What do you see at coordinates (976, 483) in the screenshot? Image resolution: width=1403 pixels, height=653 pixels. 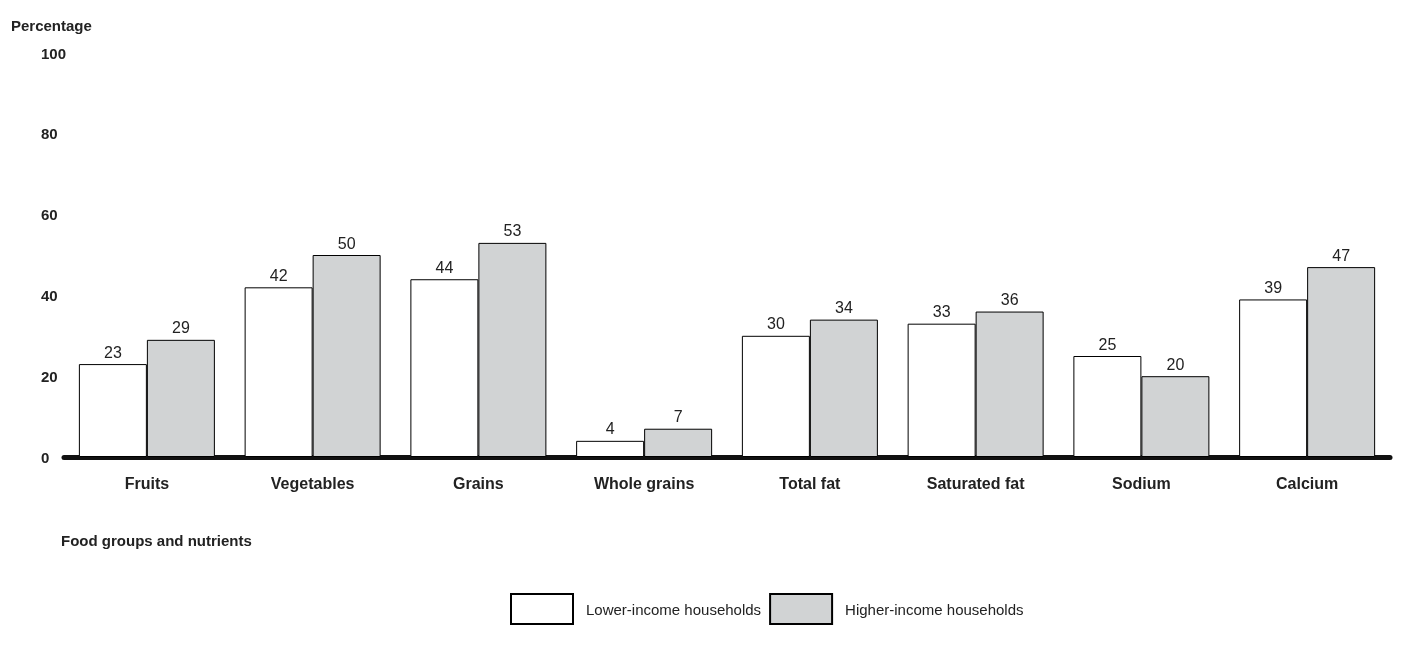 I see `x-tick-label: Saturated fat` at bounding box center [976, 483].